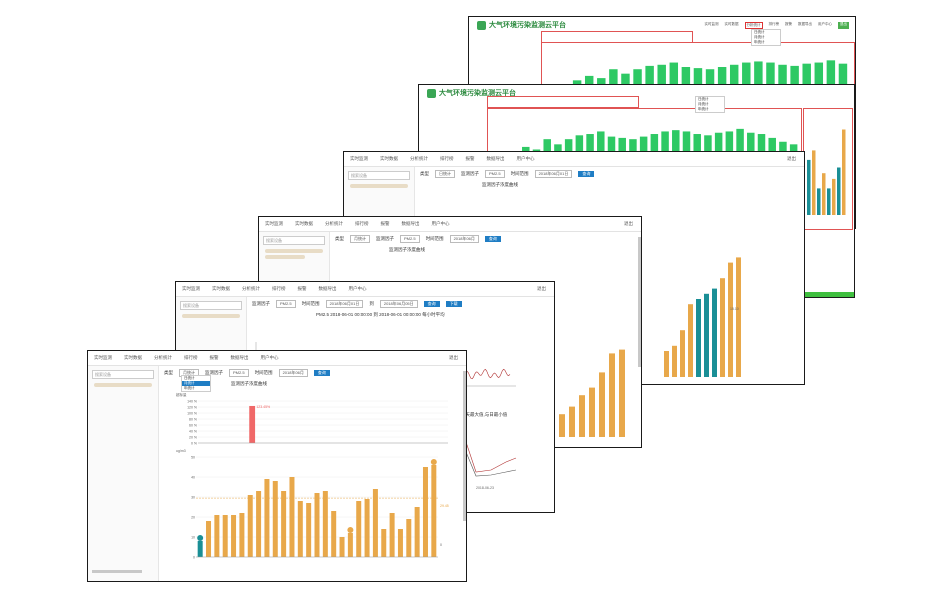  Describe the element at coordinates (117, 571) in the screenshot. I see `sidebar-scrollbar` at that location.